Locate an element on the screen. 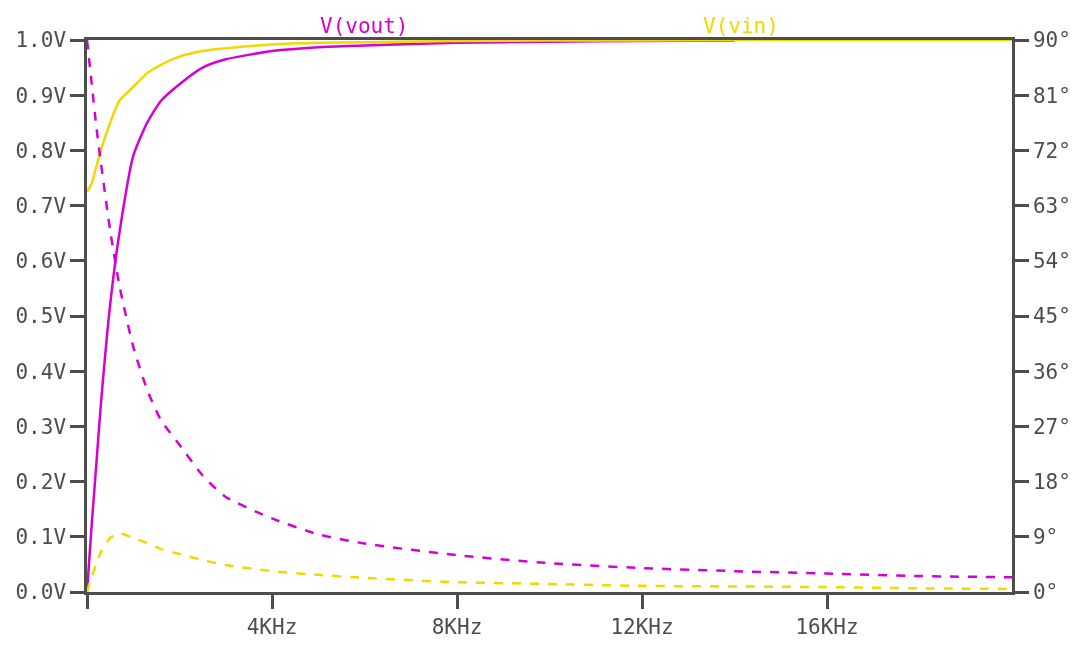  y-tick-label: 0.8V is located at coordinates (41, 150).